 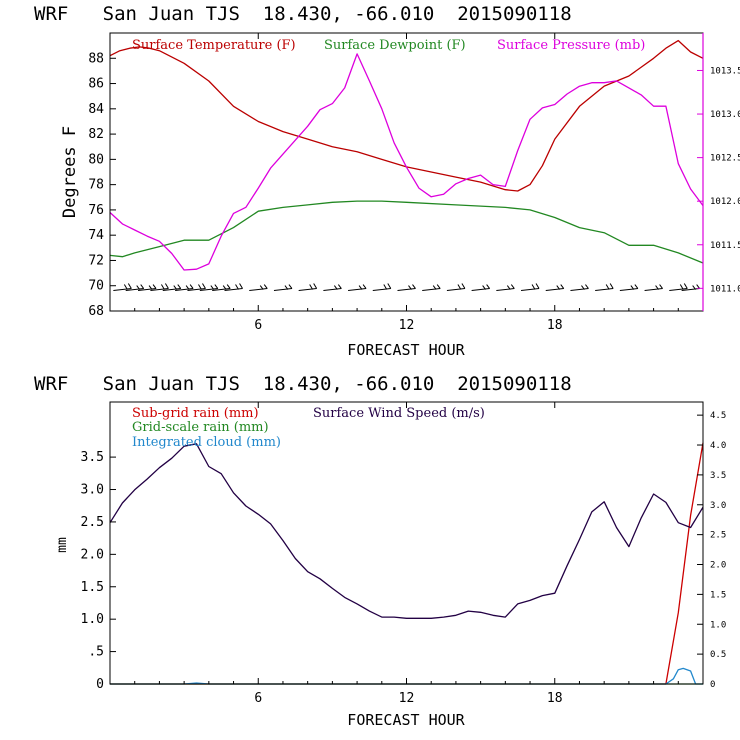 I want to click on y-tick-label: 82, so click(x=96, y=134).